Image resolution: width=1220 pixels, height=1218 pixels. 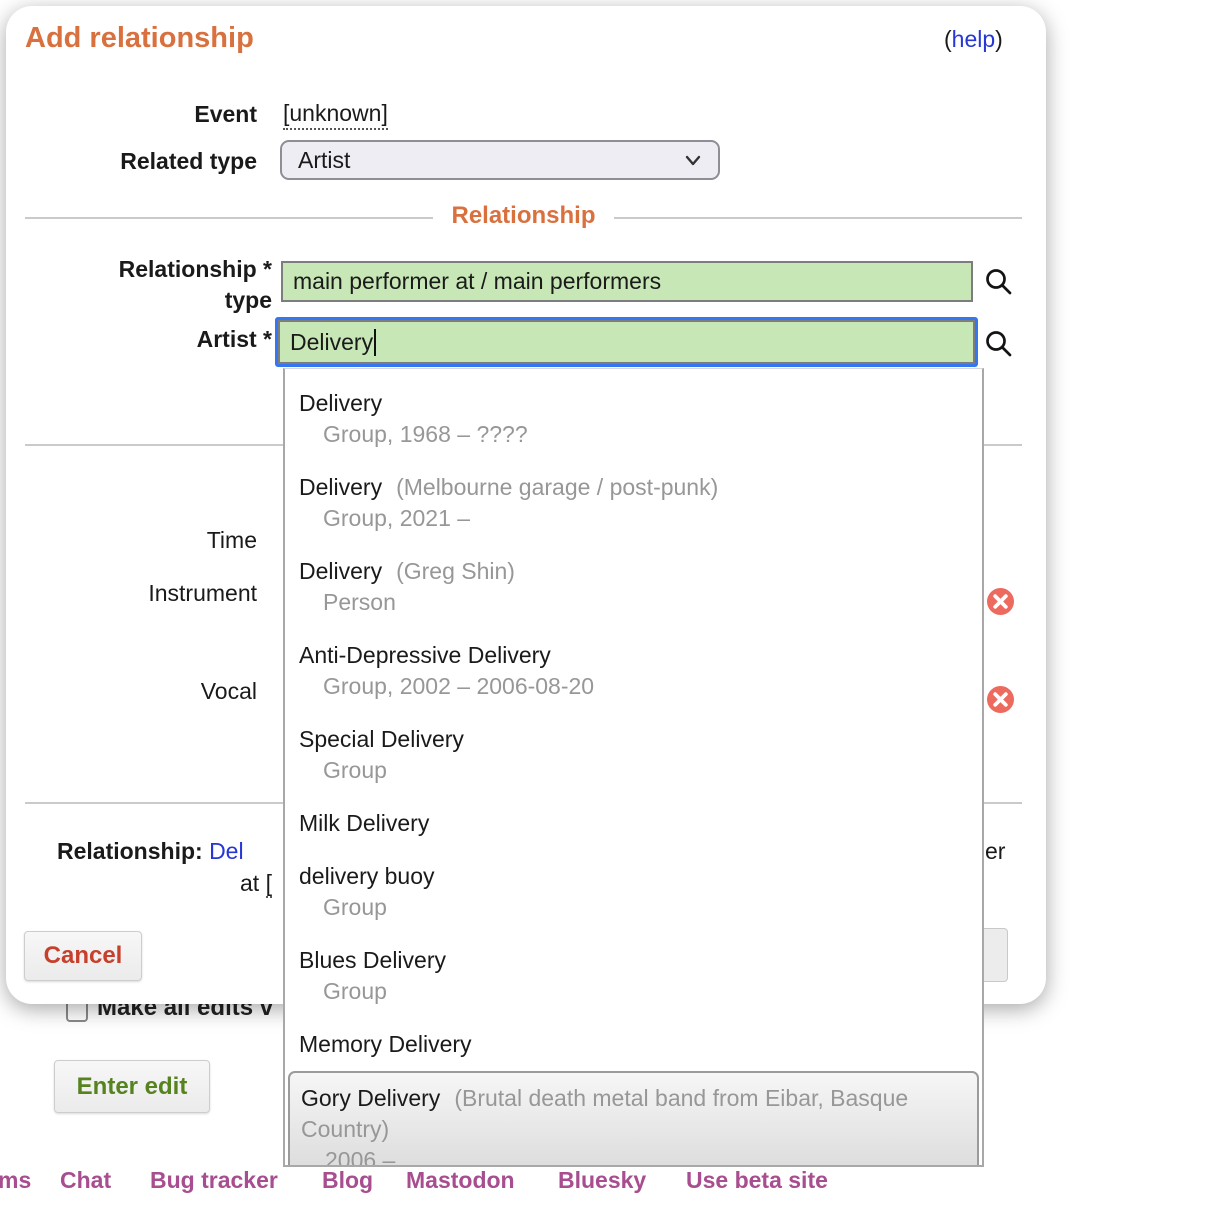 I want to click on related-type-selected-value: Artist, so click(x=324, y=159).